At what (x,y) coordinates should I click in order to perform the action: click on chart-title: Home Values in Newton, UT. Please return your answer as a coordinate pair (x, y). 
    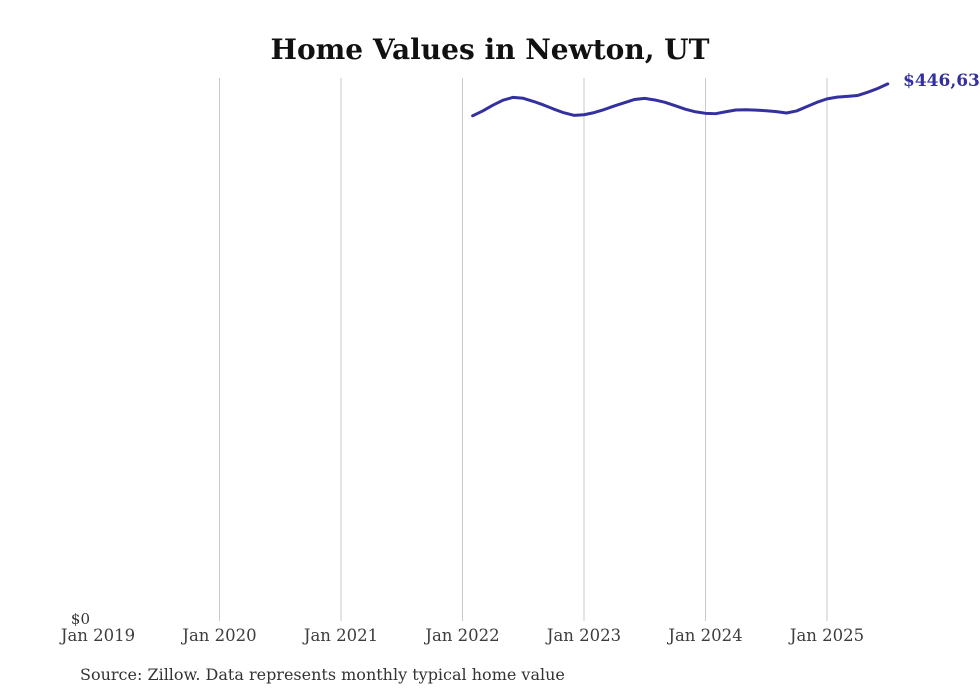
    Looking at the image, I should click on (490, 49).